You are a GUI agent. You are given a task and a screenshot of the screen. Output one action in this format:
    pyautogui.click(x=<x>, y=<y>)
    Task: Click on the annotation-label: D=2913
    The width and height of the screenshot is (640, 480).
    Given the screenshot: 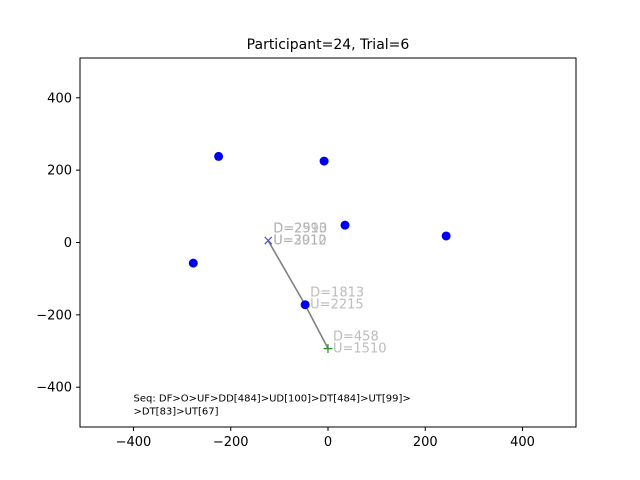 What is the action you would take?
    pyautogui.click(x=300, y=229)
    